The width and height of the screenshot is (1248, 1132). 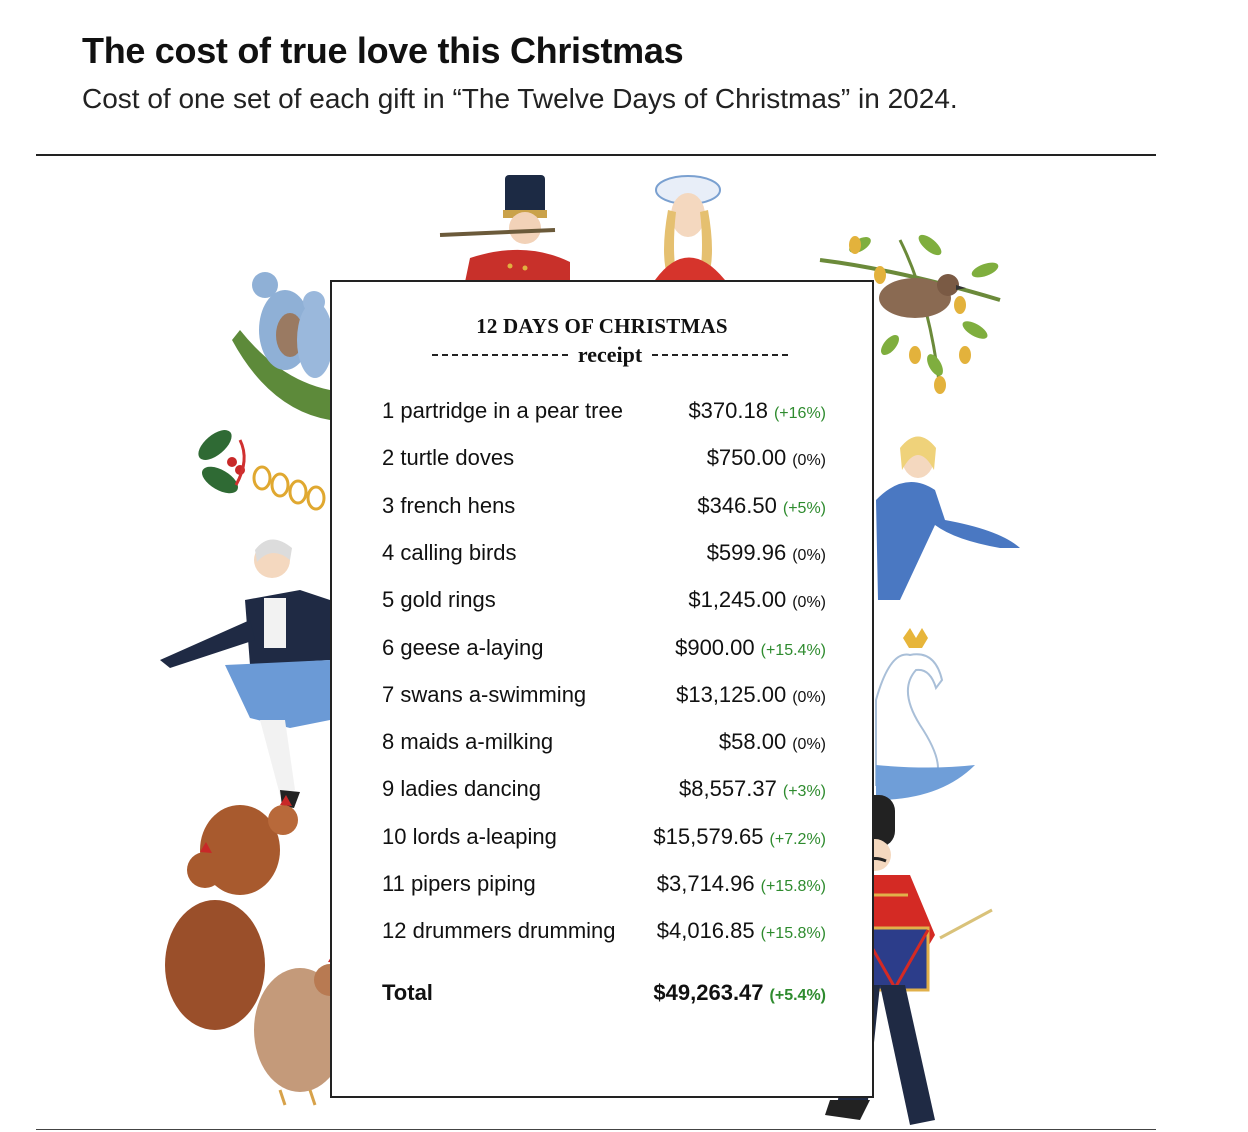 I want to click on piper-icon, so click(x=504, y=228).